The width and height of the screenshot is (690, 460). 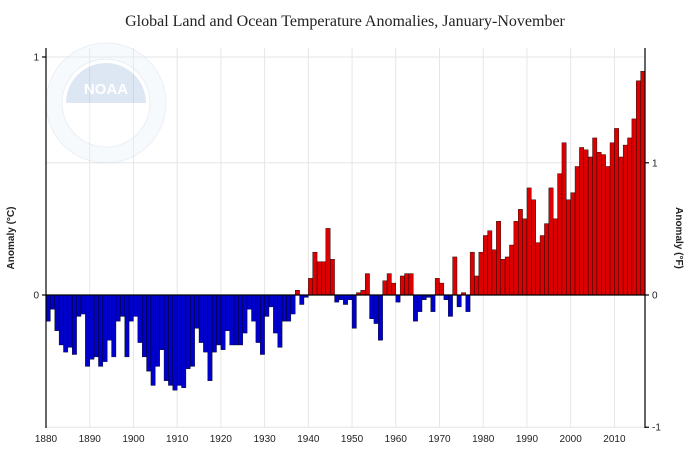 I want to click on bar-2002, so click(x=581, y=221).